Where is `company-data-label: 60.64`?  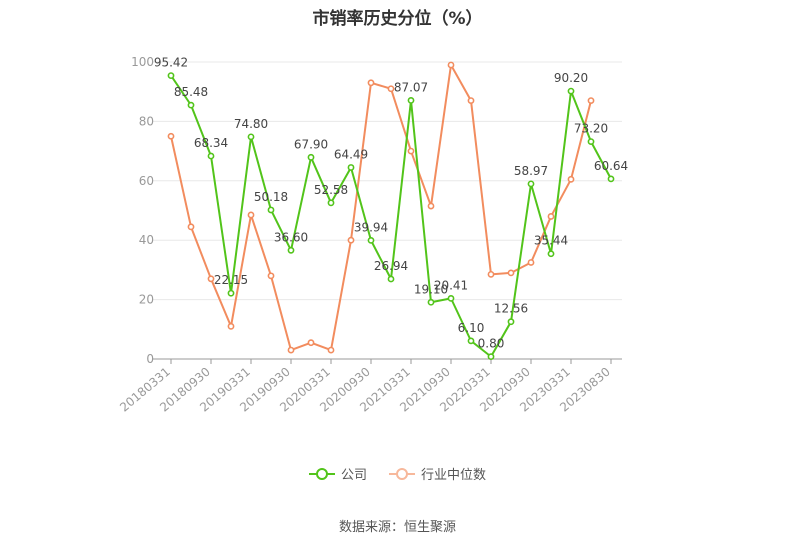
company-data-label: 60.64 is located at coordinates (611, 166).